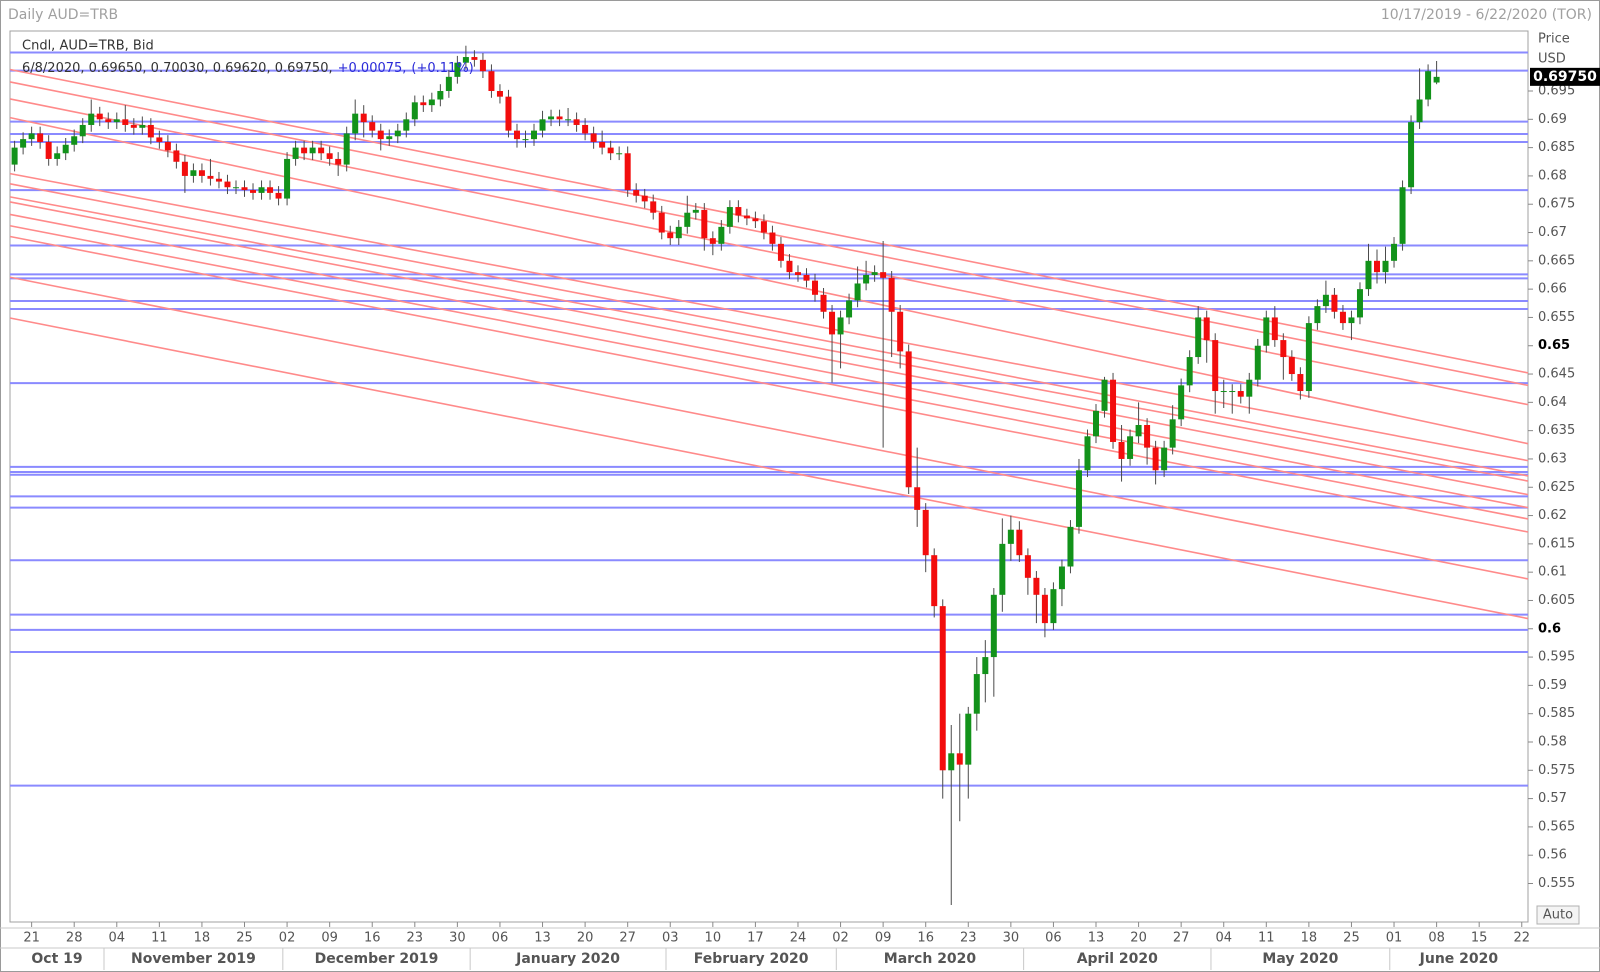 The height and width of the screenshot is (972, 1600). What do you see at coordinates (1556, 487) in the screenshot?
I see `y-tick-label: 0.625` at bounding box center [1556, 487].